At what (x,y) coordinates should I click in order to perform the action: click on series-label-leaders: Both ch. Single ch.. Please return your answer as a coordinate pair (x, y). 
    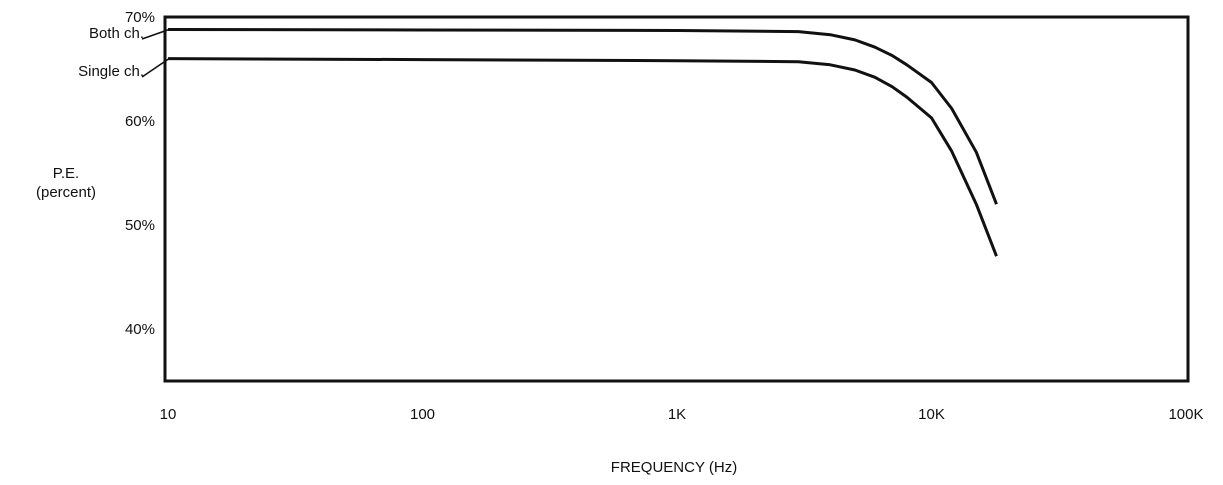
    Looking at the image, I should click on (124, 52).